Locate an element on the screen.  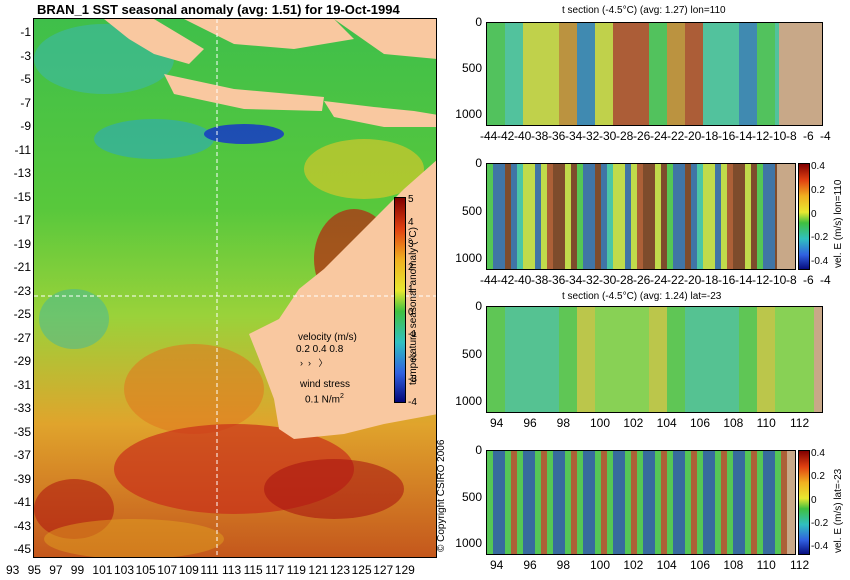
section-x-tick-label: 106 is located at coordinates (700, 423).